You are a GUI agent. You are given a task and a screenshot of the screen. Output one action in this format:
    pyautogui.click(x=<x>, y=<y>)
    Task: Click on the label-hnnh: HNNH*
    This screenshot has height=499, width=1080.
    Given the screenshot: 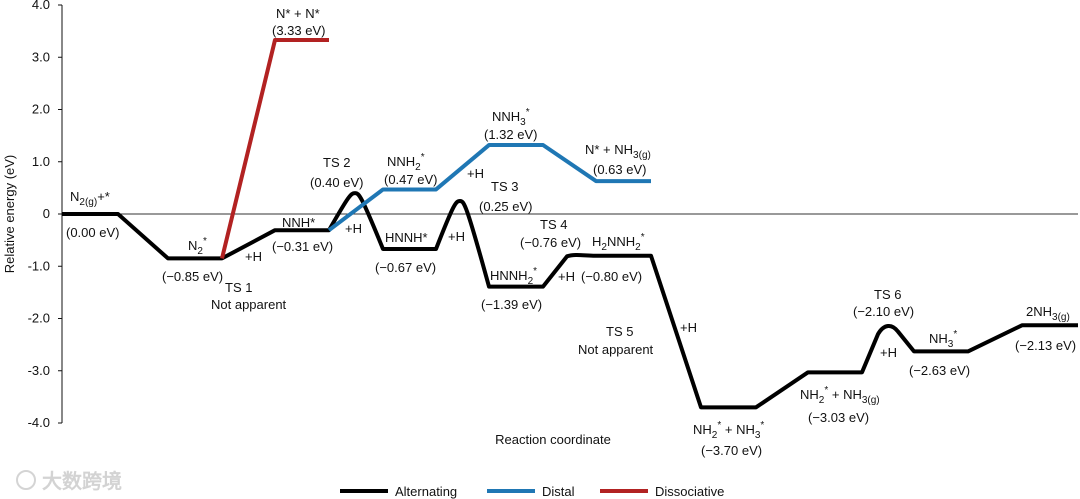 What is the action you would take?
    pyautogui.click(x=406, y=237)
    